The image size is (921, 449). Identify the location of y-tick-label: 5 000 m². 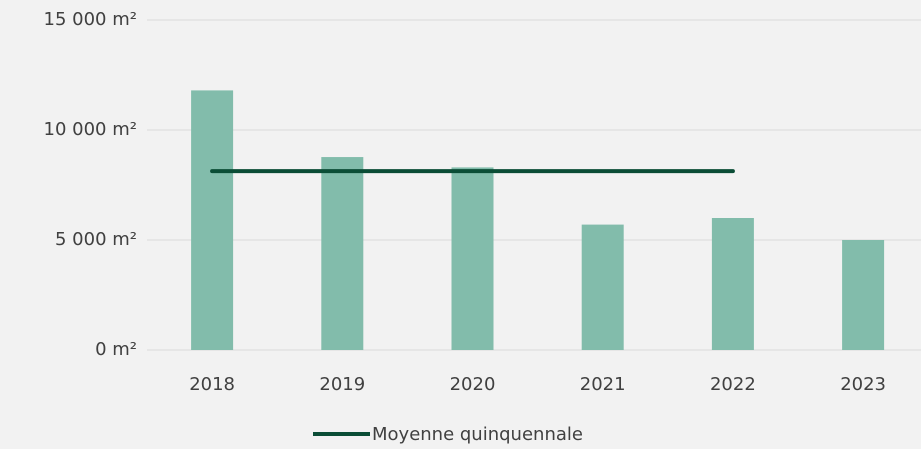
(96, 239).